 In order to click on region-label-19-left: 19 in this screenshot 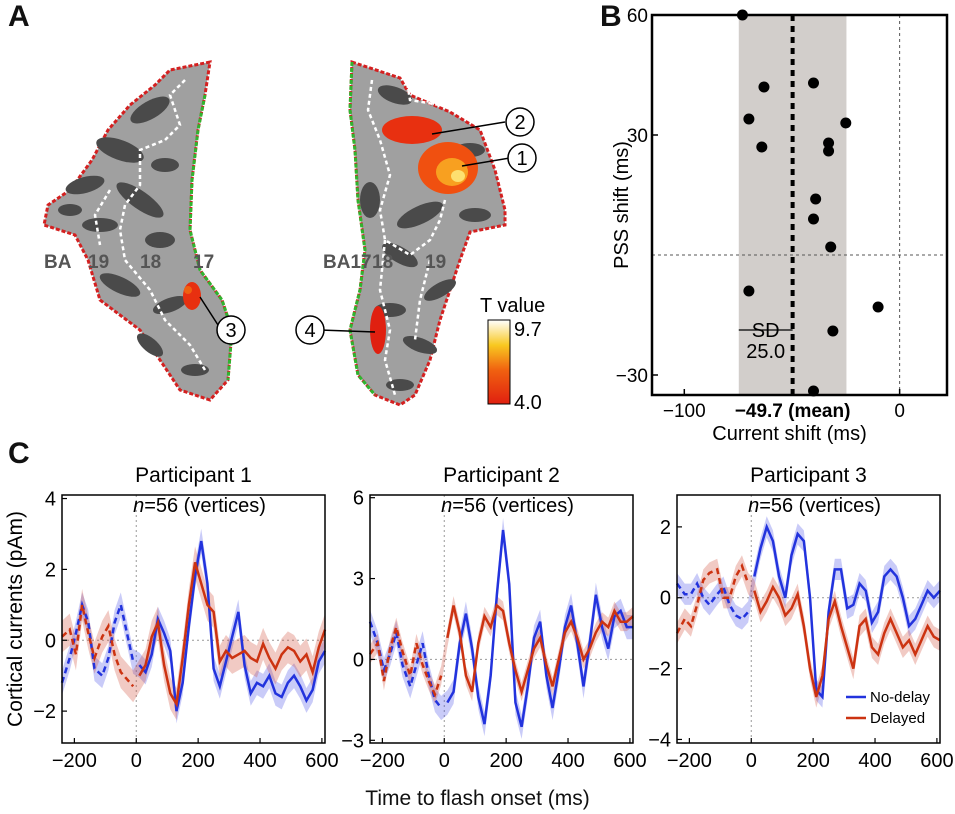, I will do `click(98, 262)`.